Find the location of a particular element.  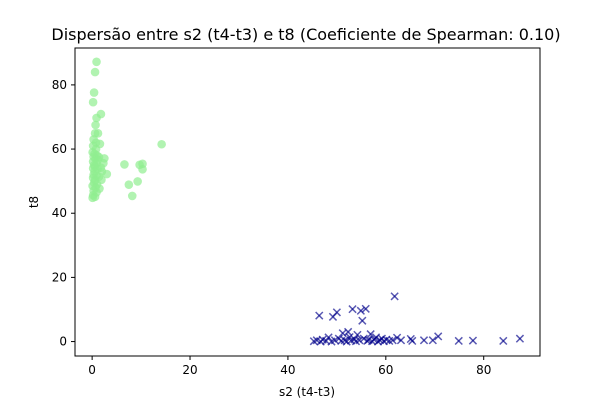

x-tick-label: 80 is located at coordinates (483, 370).